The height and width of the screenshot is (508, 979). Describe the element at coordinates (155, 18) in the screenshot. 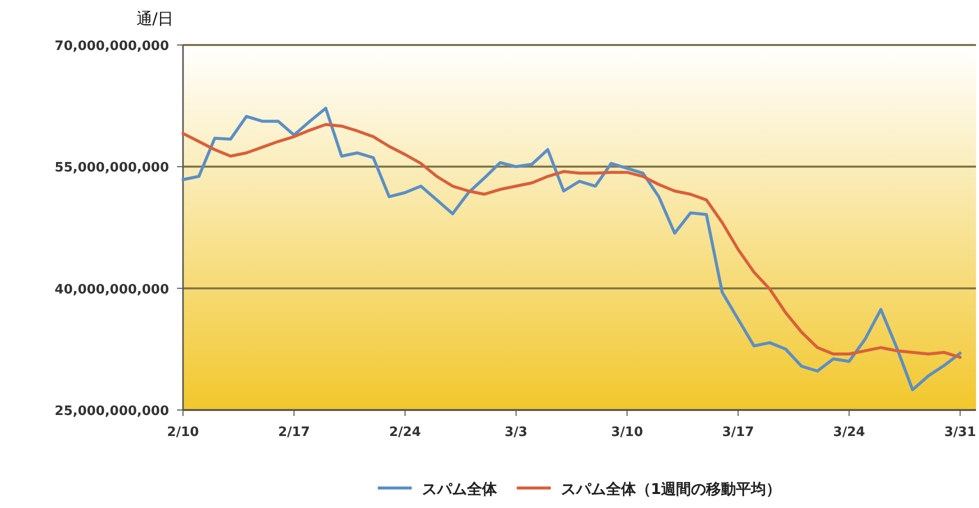

I see `y-axis-title: 通/日` at that location.